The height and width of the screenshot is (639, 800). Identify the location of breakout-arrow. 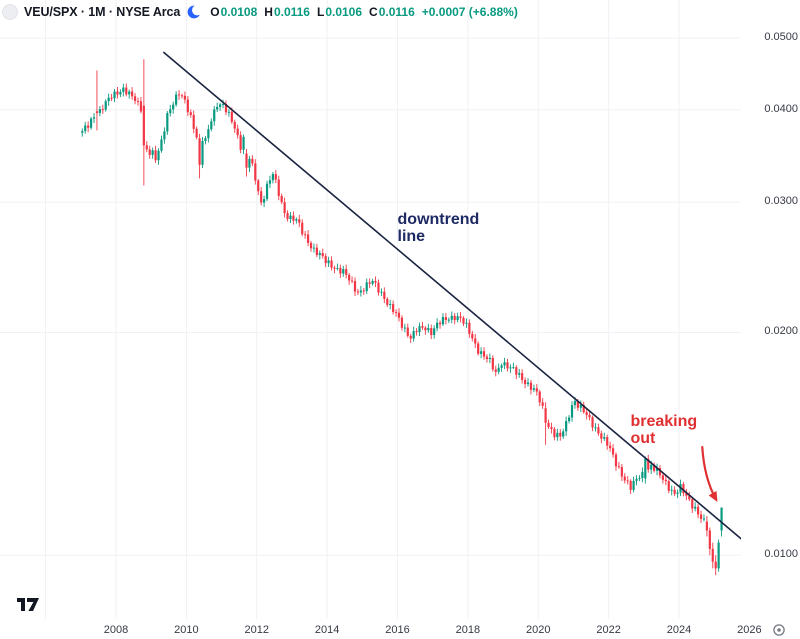
(709, 473).